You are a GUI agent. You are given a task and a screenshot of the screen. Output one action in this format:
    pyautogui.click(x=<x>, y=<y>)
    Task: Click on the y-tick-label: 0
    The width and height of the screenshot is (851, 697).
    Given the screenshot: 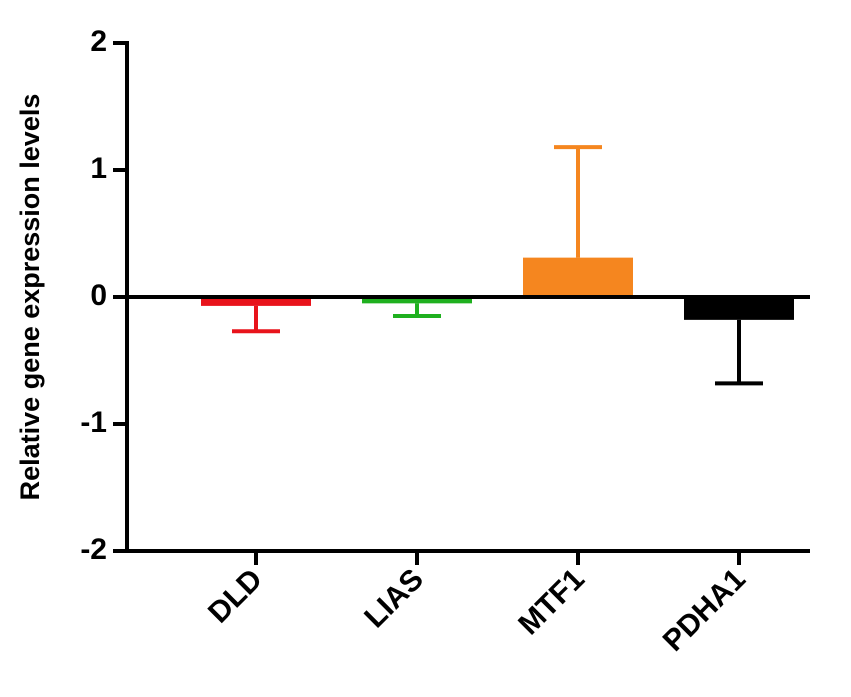 What is the action you would take?
    pyautogui.click(x=98, y=295)
    